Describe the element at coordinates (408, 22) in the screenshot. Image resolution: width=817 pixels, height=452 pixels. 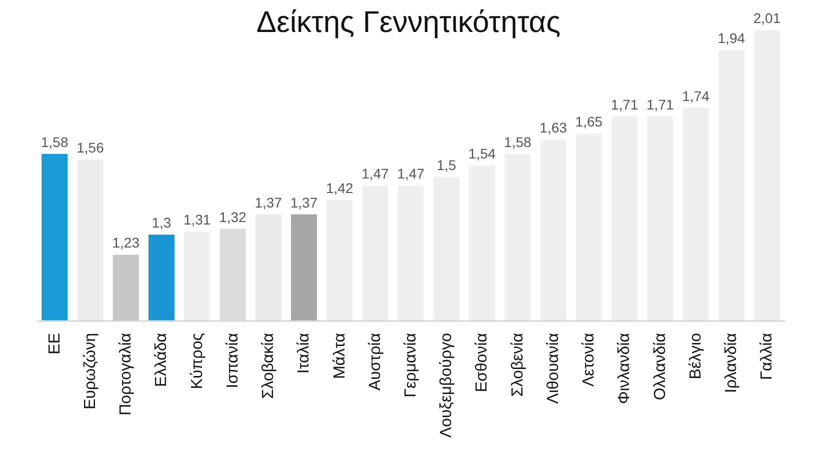
I see `chart-title: Δείκτης Γεννητικότητας` at that location.